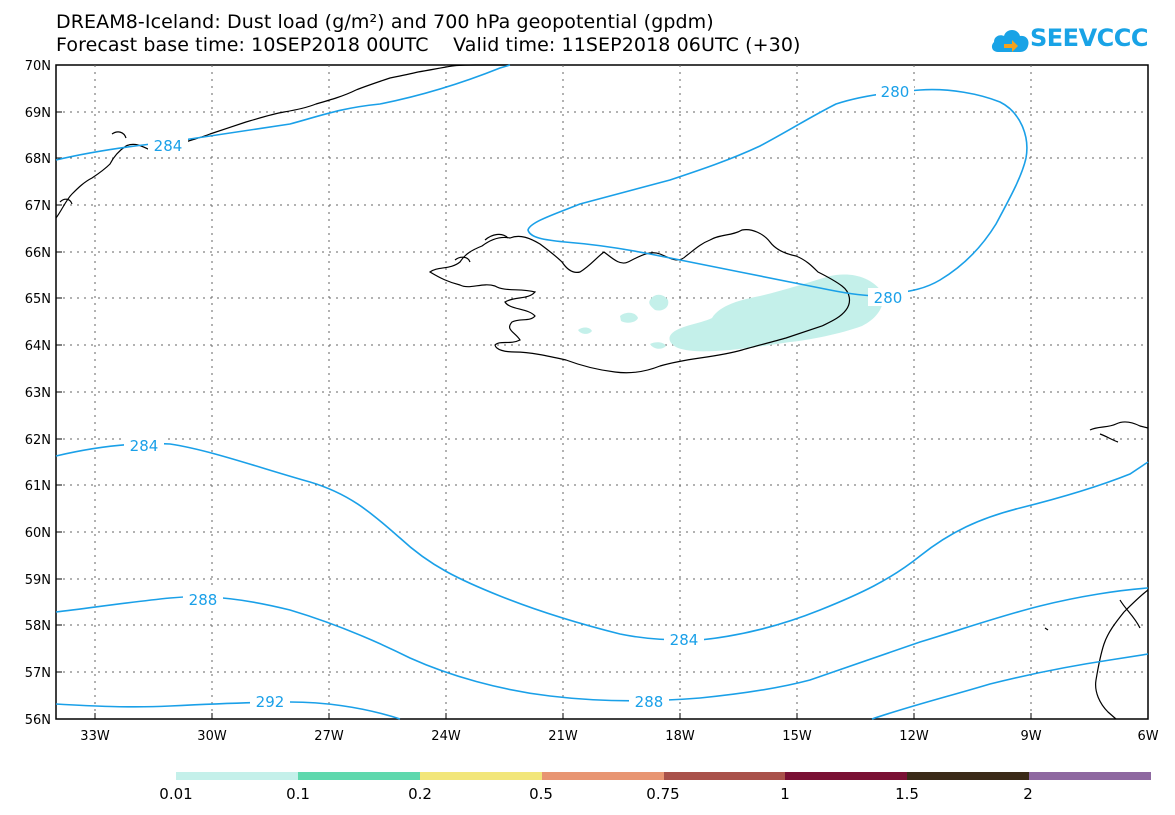  I want to click on contour-292-east, so click(1010, 686).